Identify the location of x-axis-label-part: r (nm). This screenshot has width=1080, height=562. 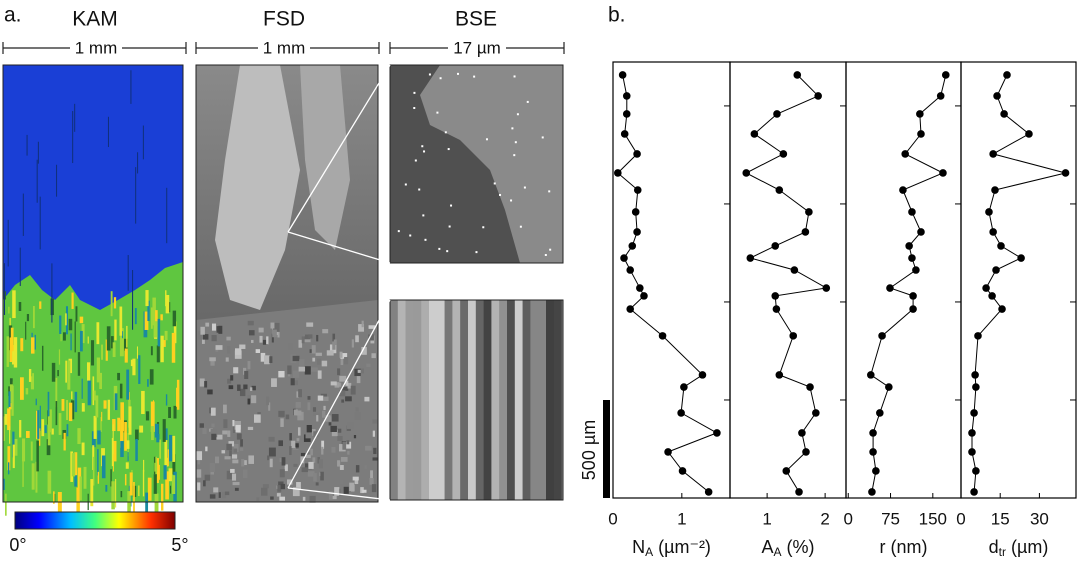
(904, 547).